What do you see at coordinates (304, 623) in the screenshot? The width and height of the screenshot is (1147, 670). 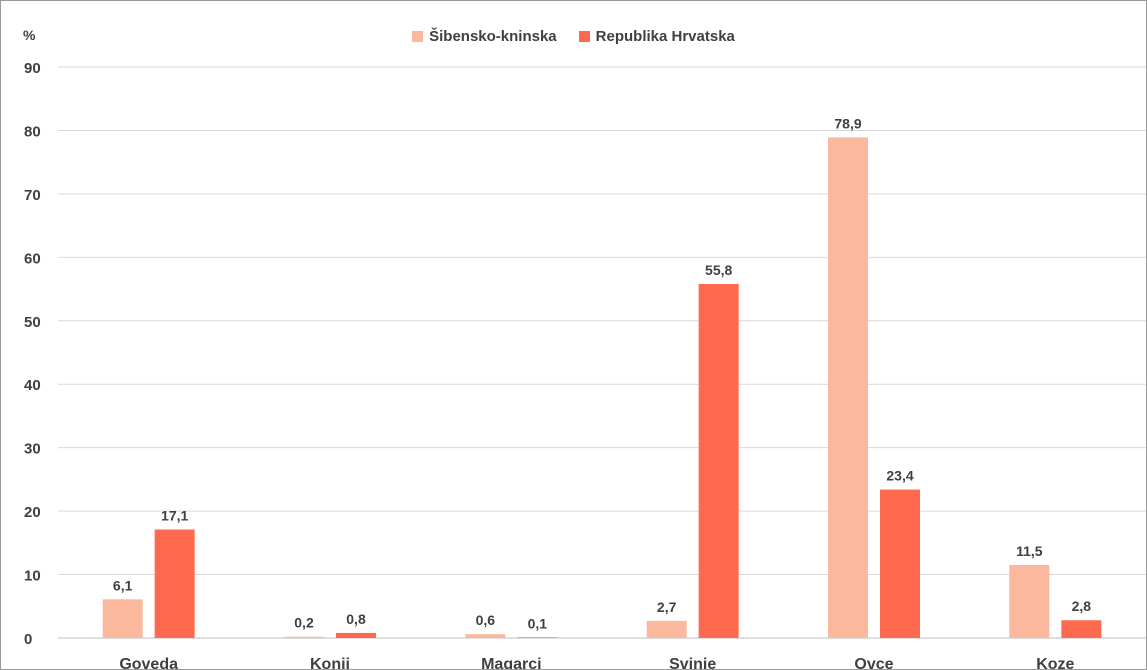 I see `data-label: 0,2` at bounding box center [304, 623].